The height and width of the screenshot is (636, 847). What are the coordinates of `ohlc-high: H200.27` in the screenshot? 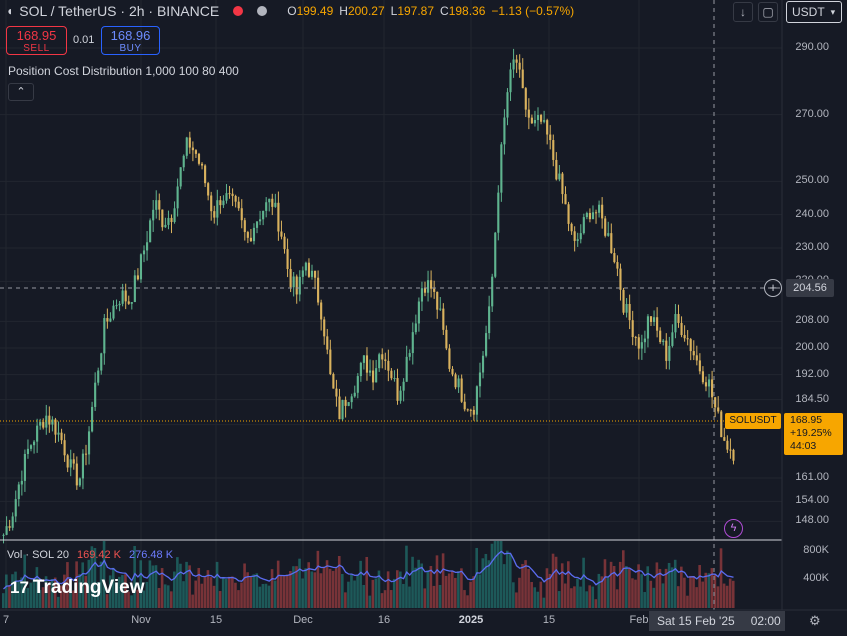 It's located at (362, 11).